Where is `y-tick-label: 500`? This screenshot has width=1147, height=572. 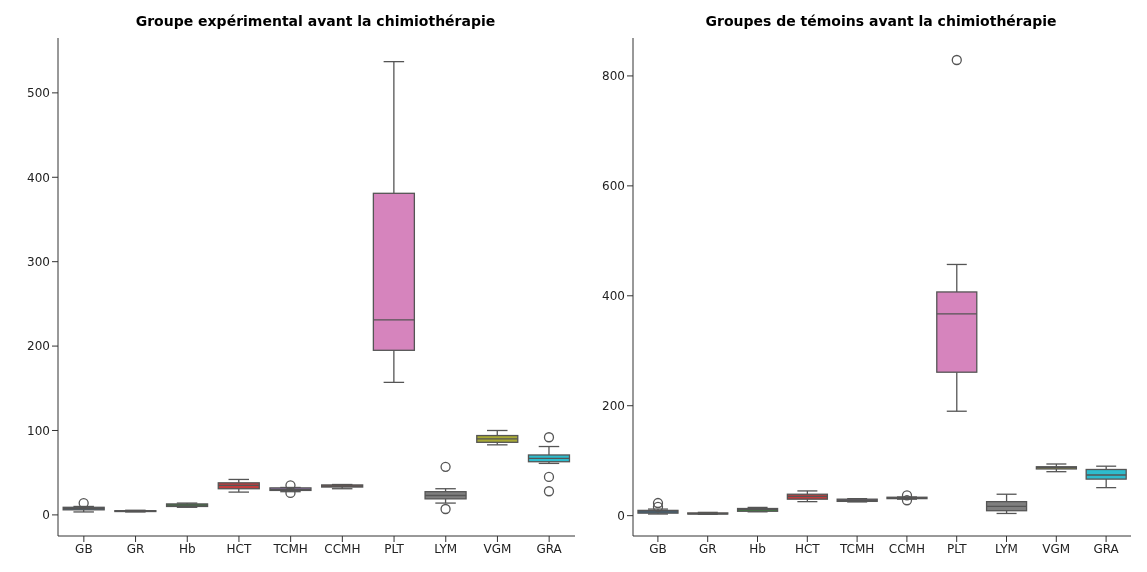
y-tick-label: 500 is located at coordinates (38, 93).